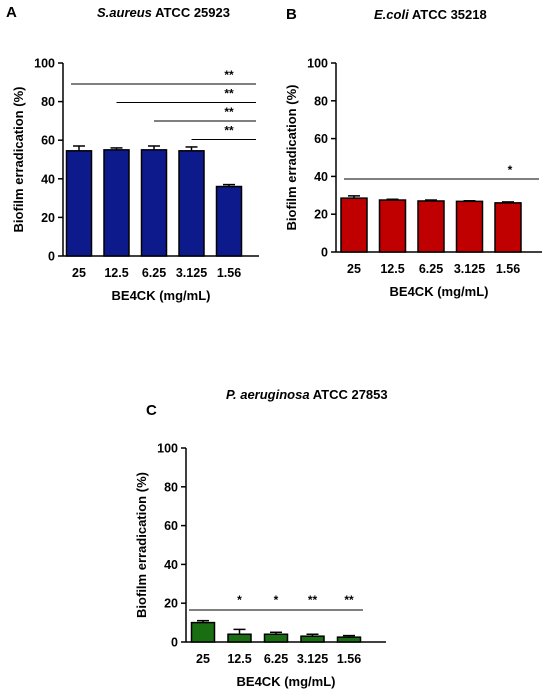  Describe the element at coordinates (268, 394) in the screenshot. I see `title-organism: P. aeruginosa` at that location.